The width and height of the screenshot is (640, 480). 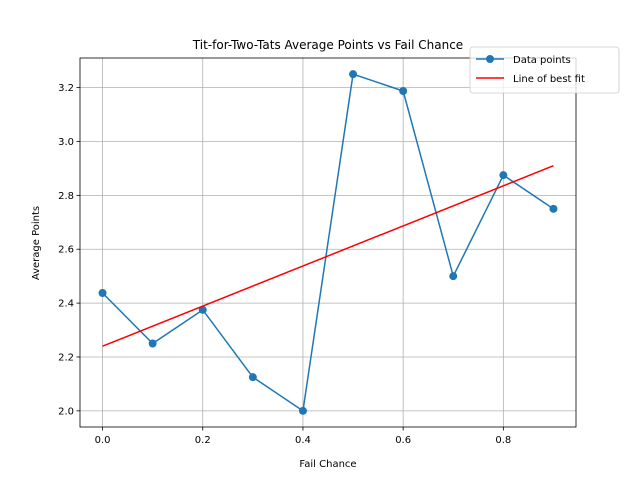 I want to click on legend: Data points Line of best fit, so click(x=544, y=70).